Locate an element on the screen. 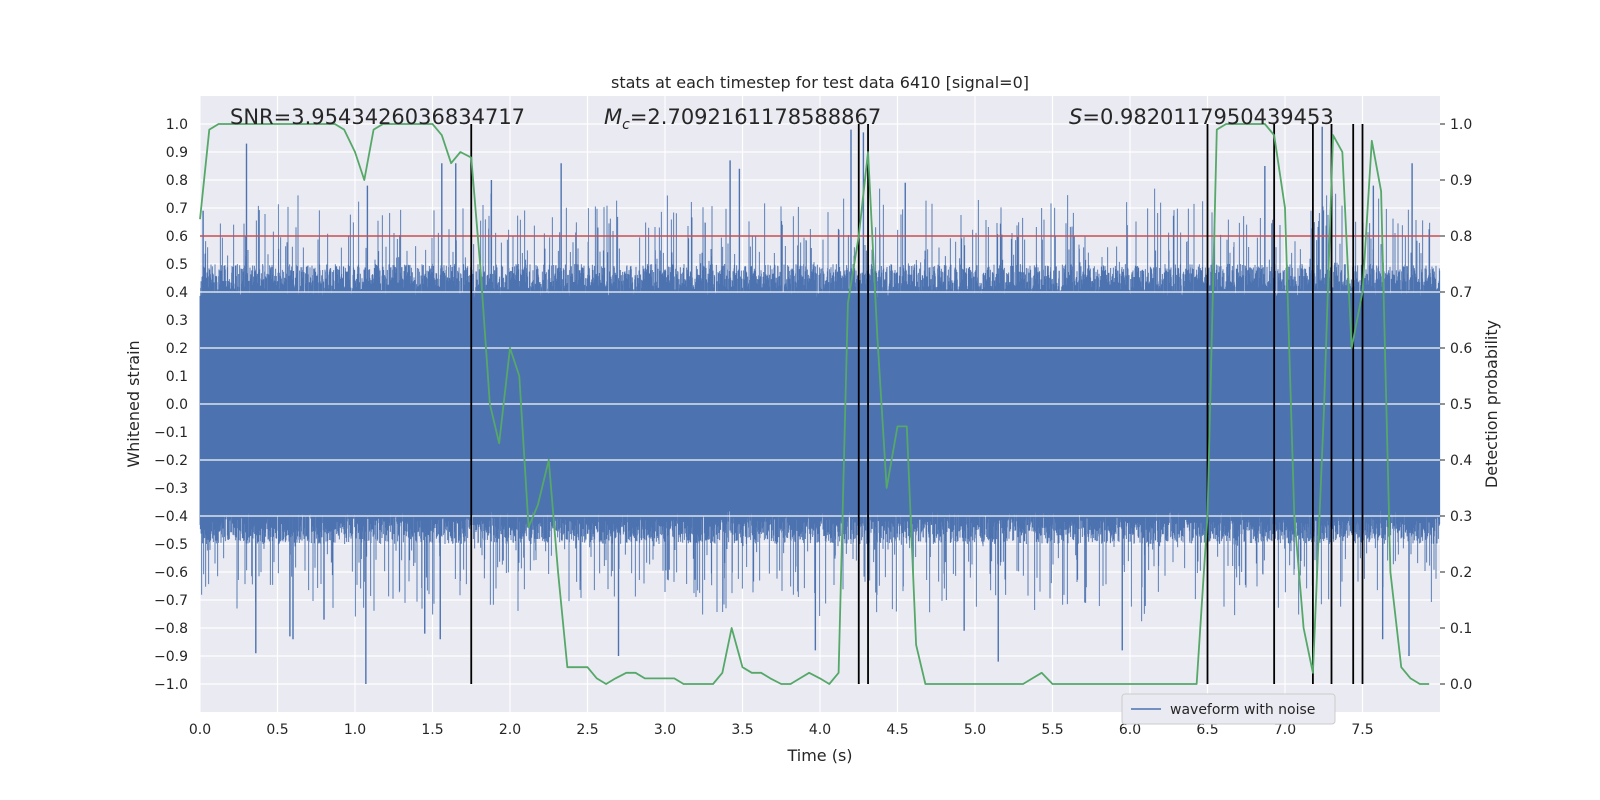  y-tick-label: −0.2 is located at coordinates (171, 461).